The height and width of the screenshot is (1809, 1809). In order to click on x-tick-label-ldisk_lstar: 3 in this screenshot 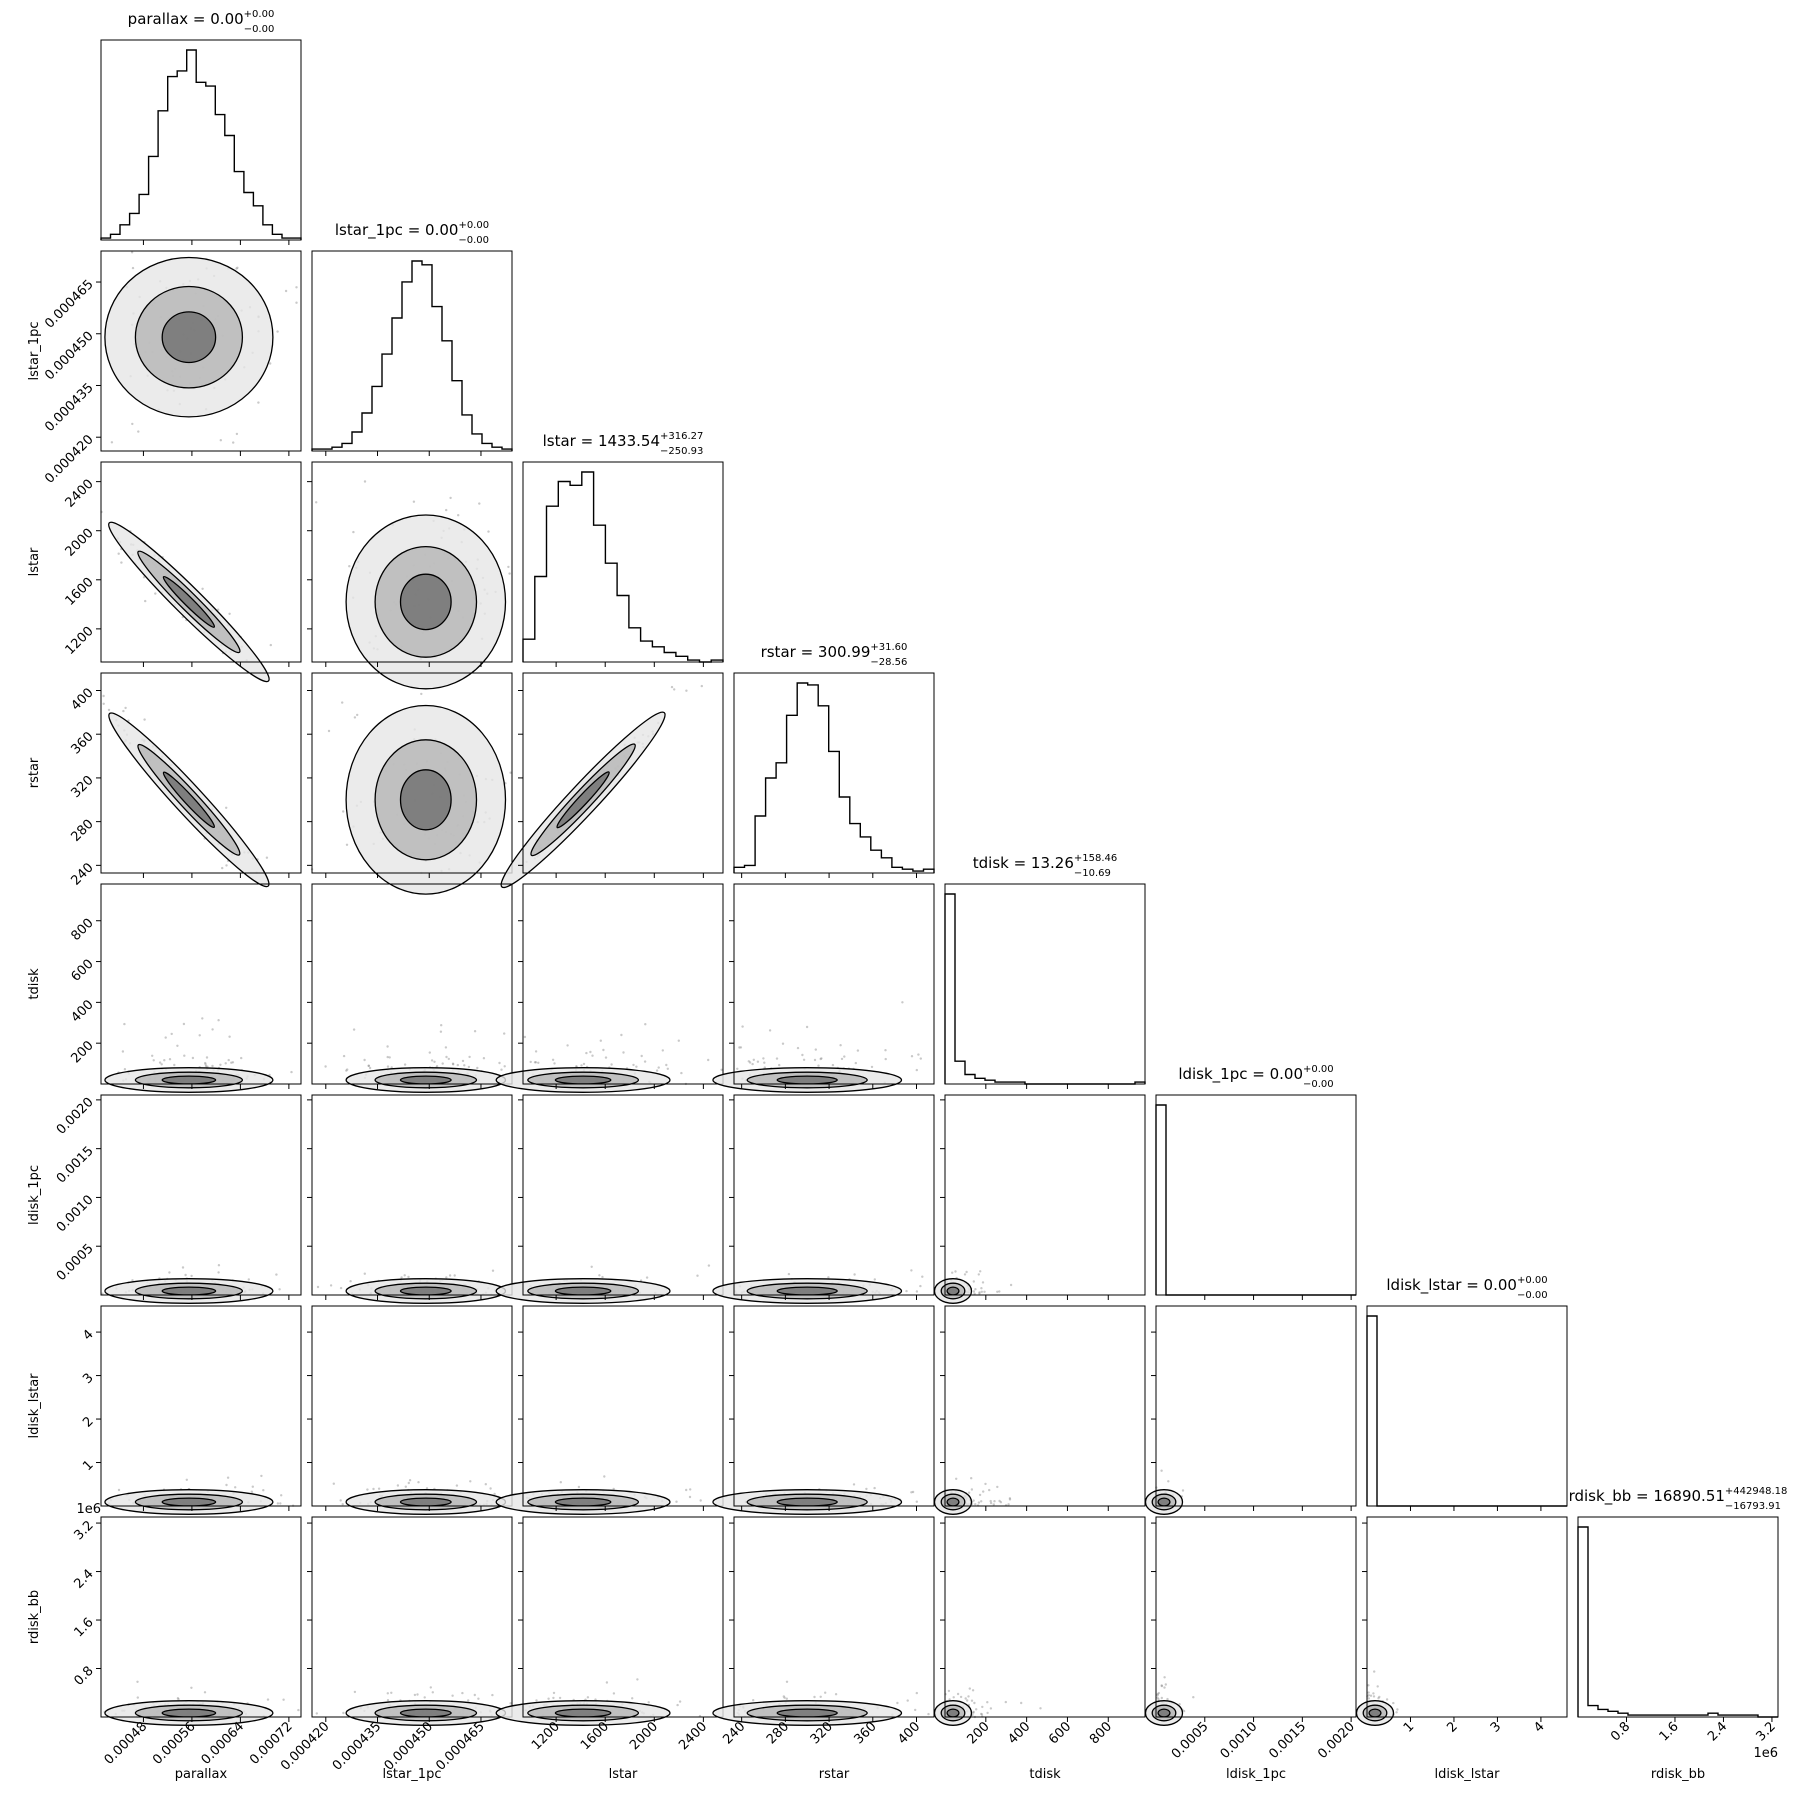, I will do `click(1496, 1727)`.